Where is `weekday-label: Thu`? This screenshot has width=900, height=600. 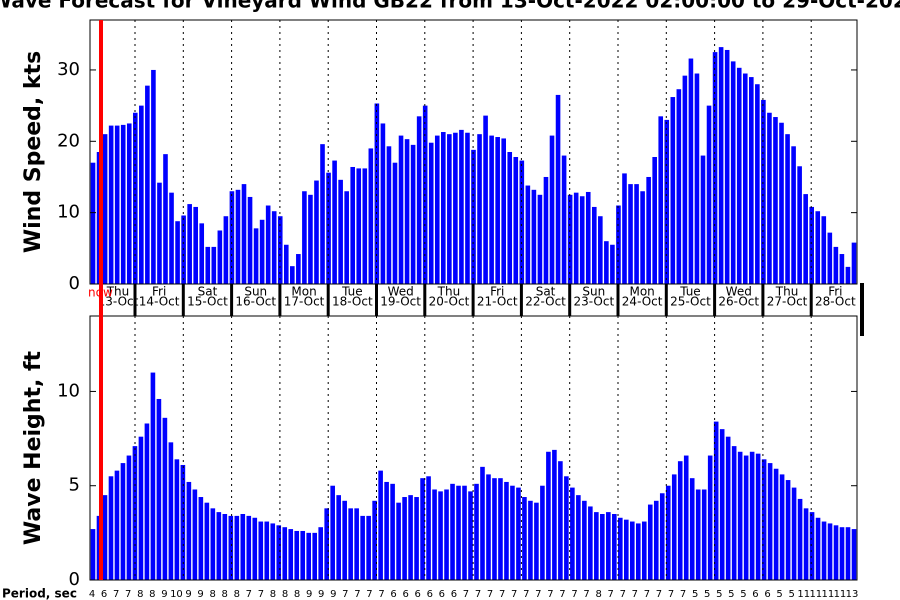
weekday-label: Thu is located at coordinates (449, 292).